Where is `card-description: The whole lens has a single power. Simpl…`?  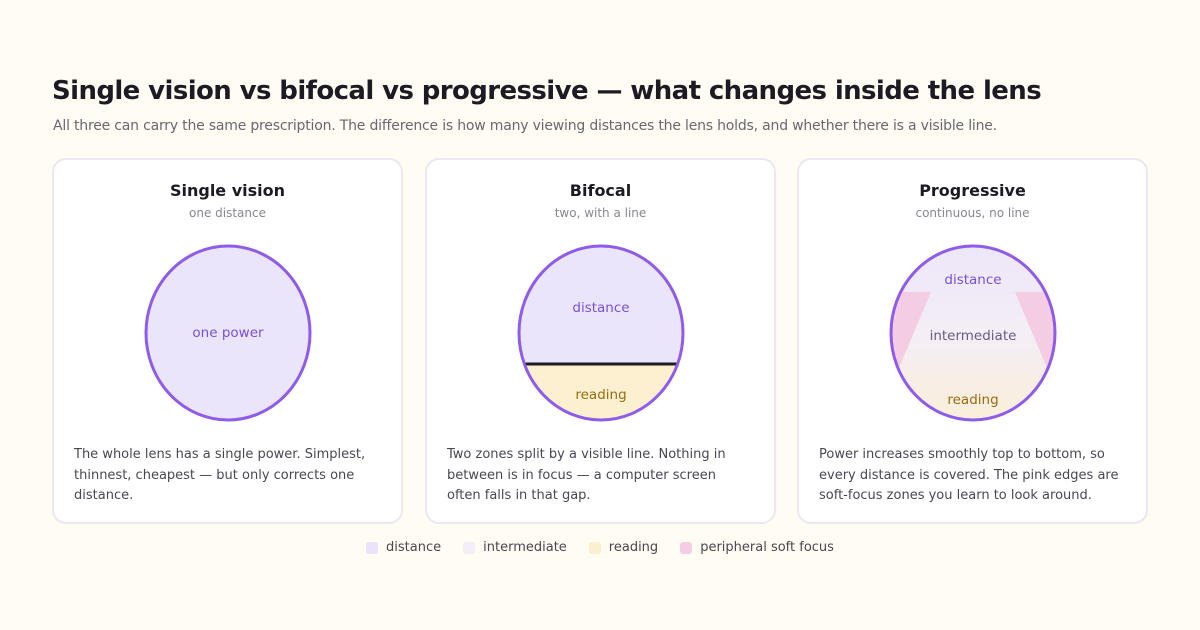
card-description: The whole lens has a single power. Simpl… is located at coordinates (220, 475).